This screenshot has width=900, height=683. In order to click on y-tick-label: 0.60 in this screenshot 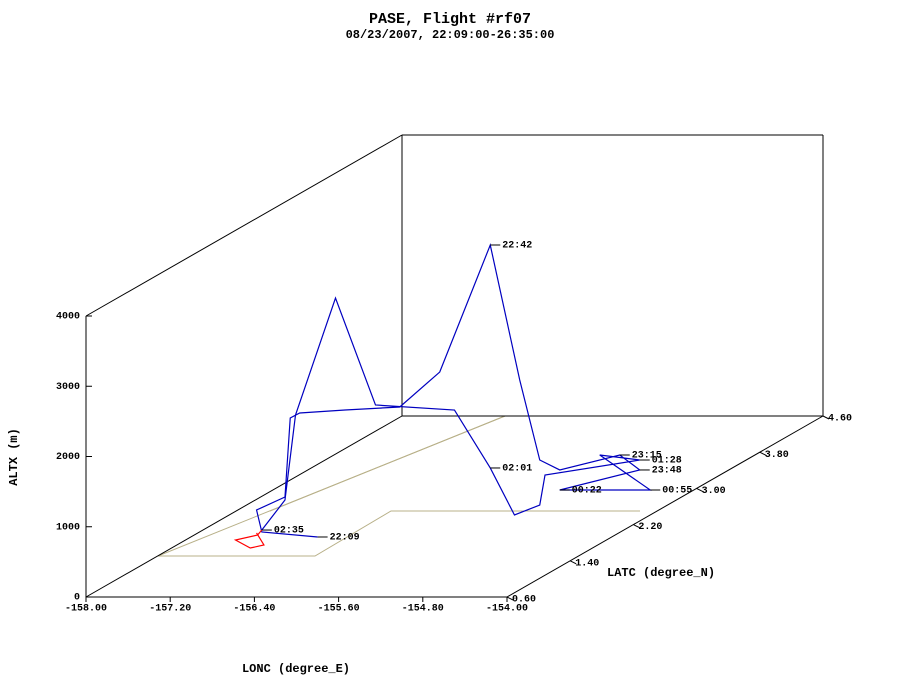, I will do `click(524, 600)`.